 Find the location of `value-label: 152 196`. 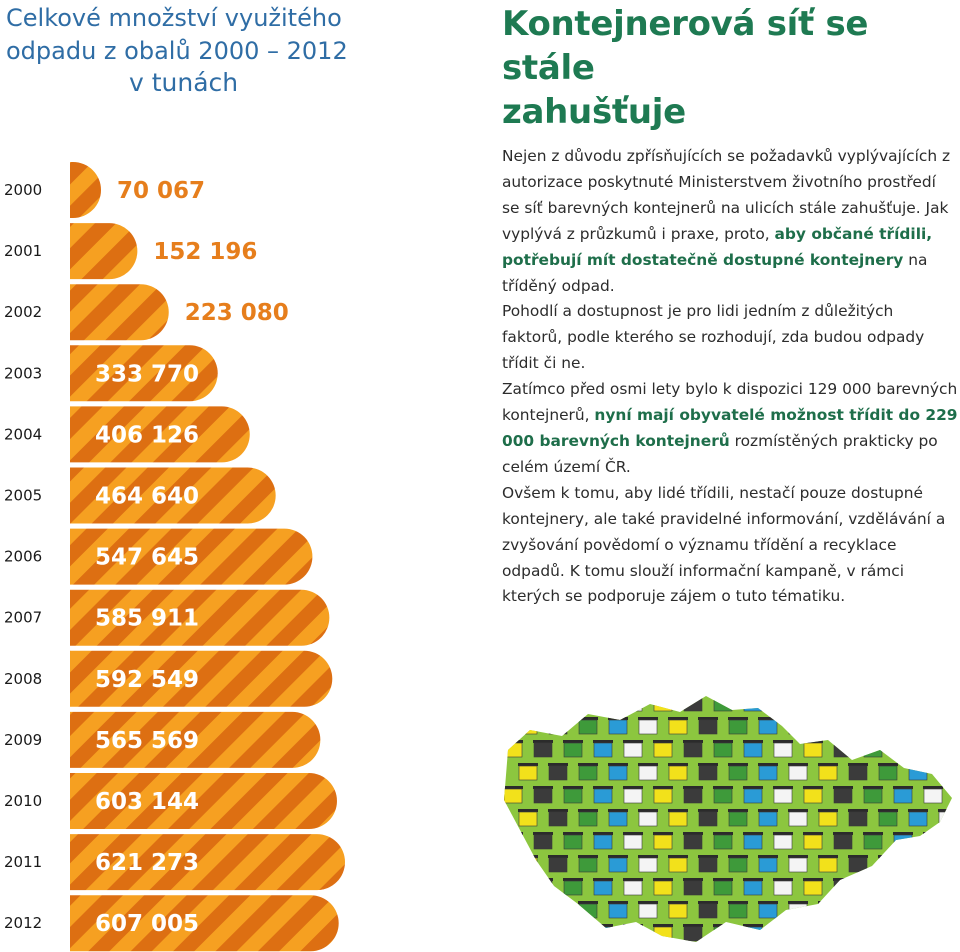

value-label: 152 196 is located at coordinates (205, 252).